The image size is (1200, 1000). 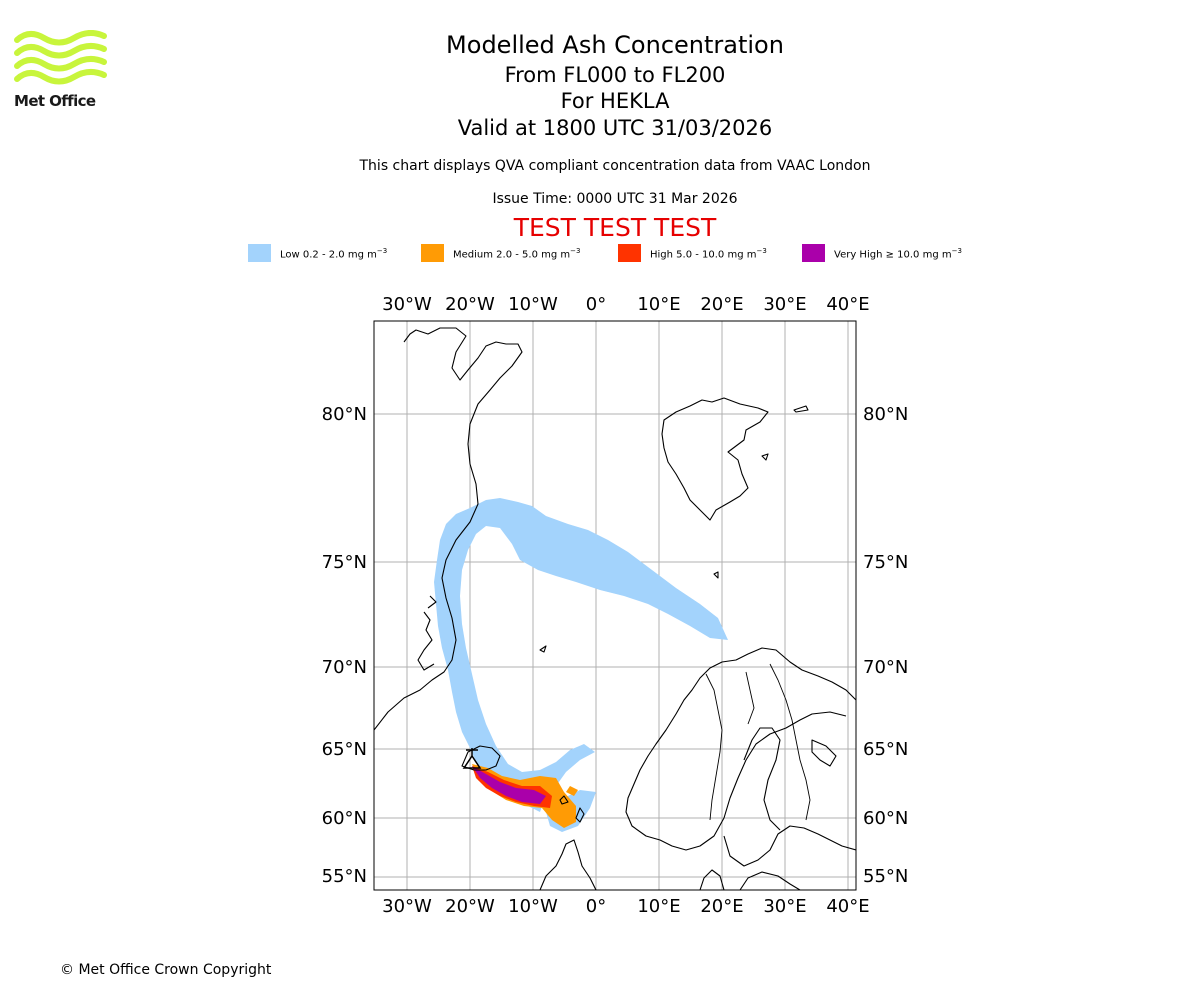 I want to click on lat-label-left: 60°N, so click(x=344, y=818).